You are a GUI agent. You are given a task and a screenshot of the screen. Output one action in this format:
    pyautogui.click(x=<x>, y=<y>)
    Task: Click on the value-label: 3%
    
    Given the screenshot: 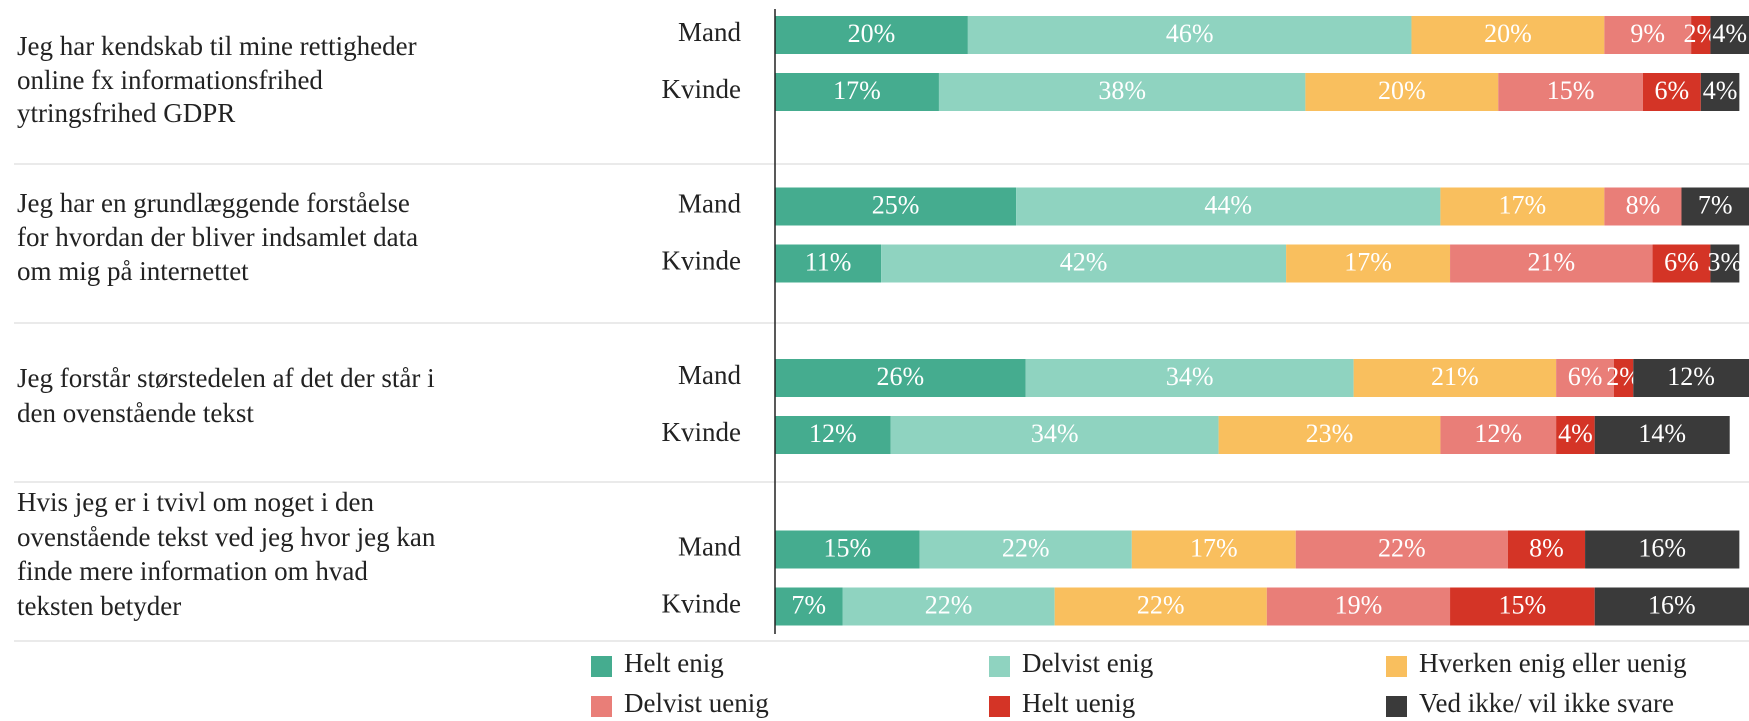 What is the action you would take?
    pyautogui.click(x=1725, y=261)
    